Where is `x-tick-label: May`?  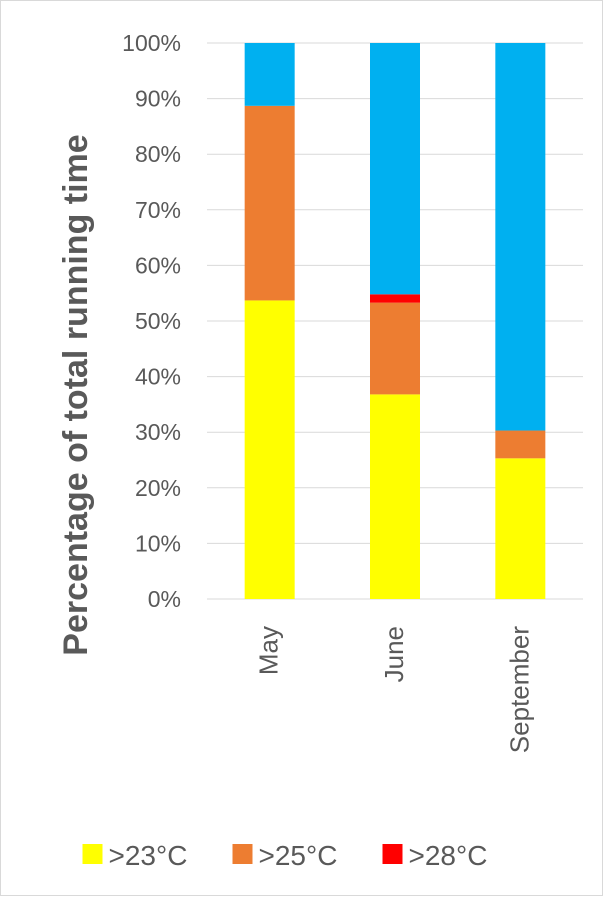 x-tick-label: May is located at coordinates (269, 650).